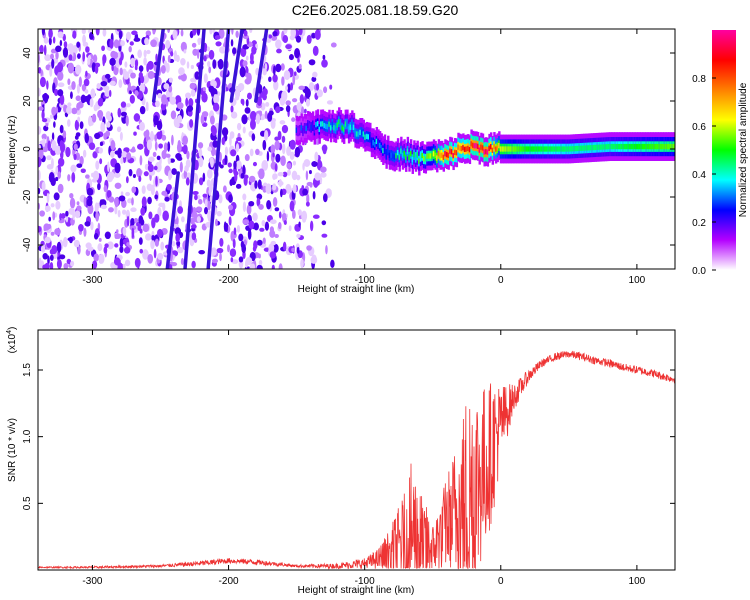 This screenshot has width=750, height=600. I want to click on x-tick-label: -100, so click(365, 581).